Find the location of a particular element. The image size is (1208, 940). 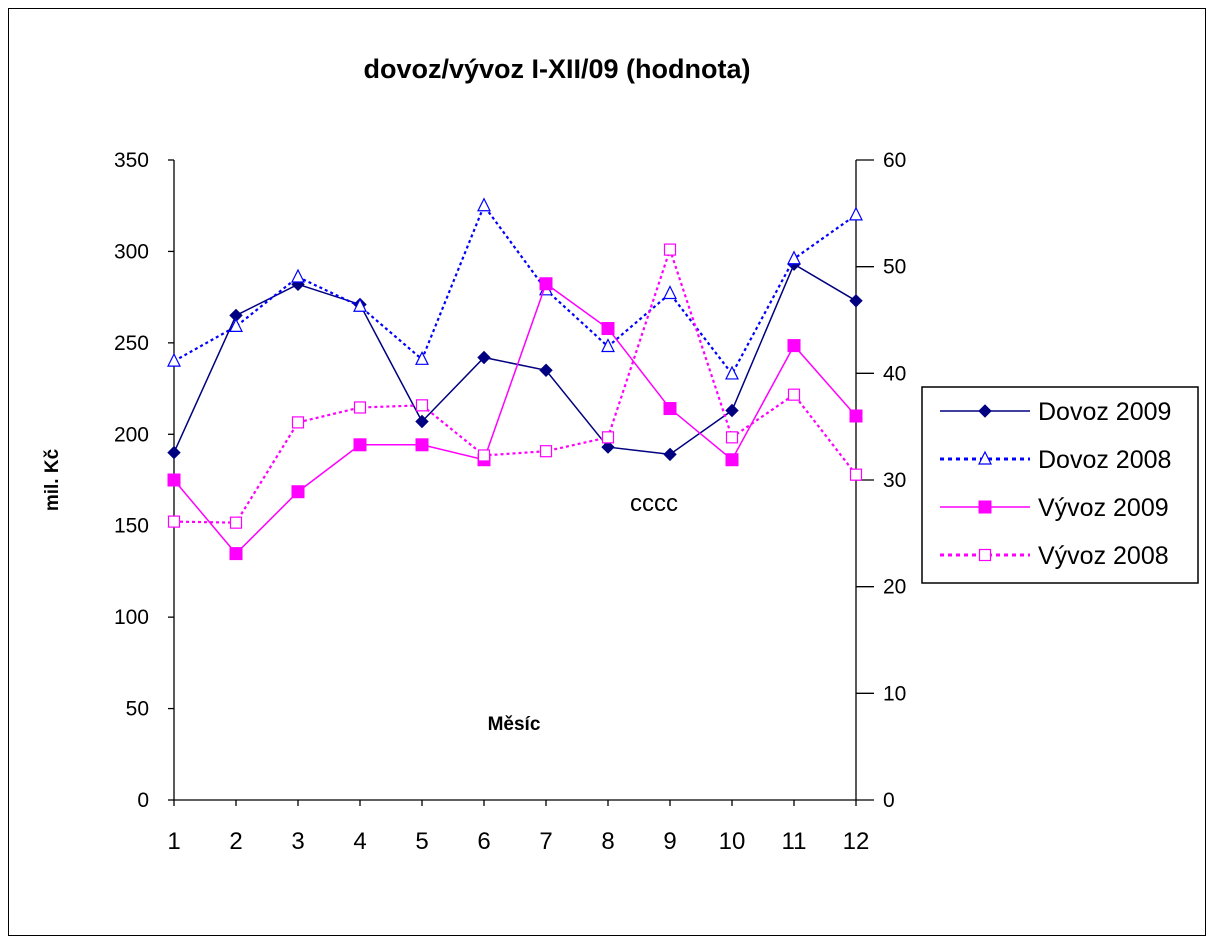

legend-label: Vývoz 2008 is located at coordinates (1103, 556).